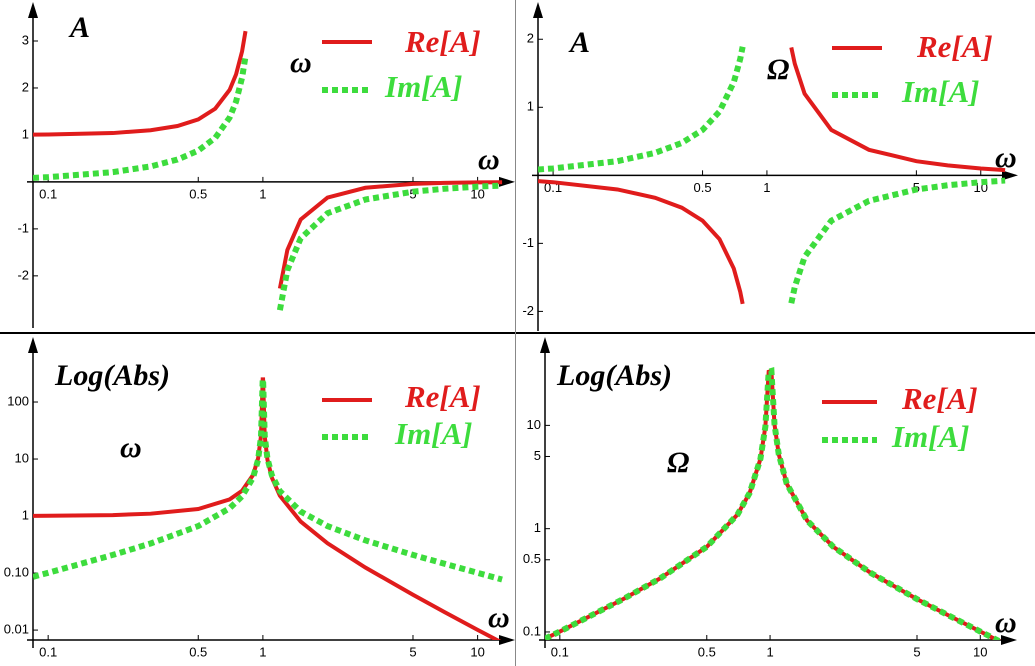 This screenshot has height=666, width=1035. I want to click on y-tick-label: 0.1, so click(532, 630).